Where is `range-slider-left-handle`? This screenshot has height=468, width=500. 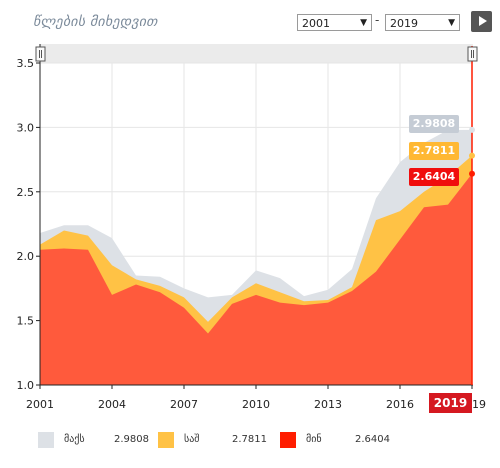
range-slider-left-handle is located at coordinates (40, 54).